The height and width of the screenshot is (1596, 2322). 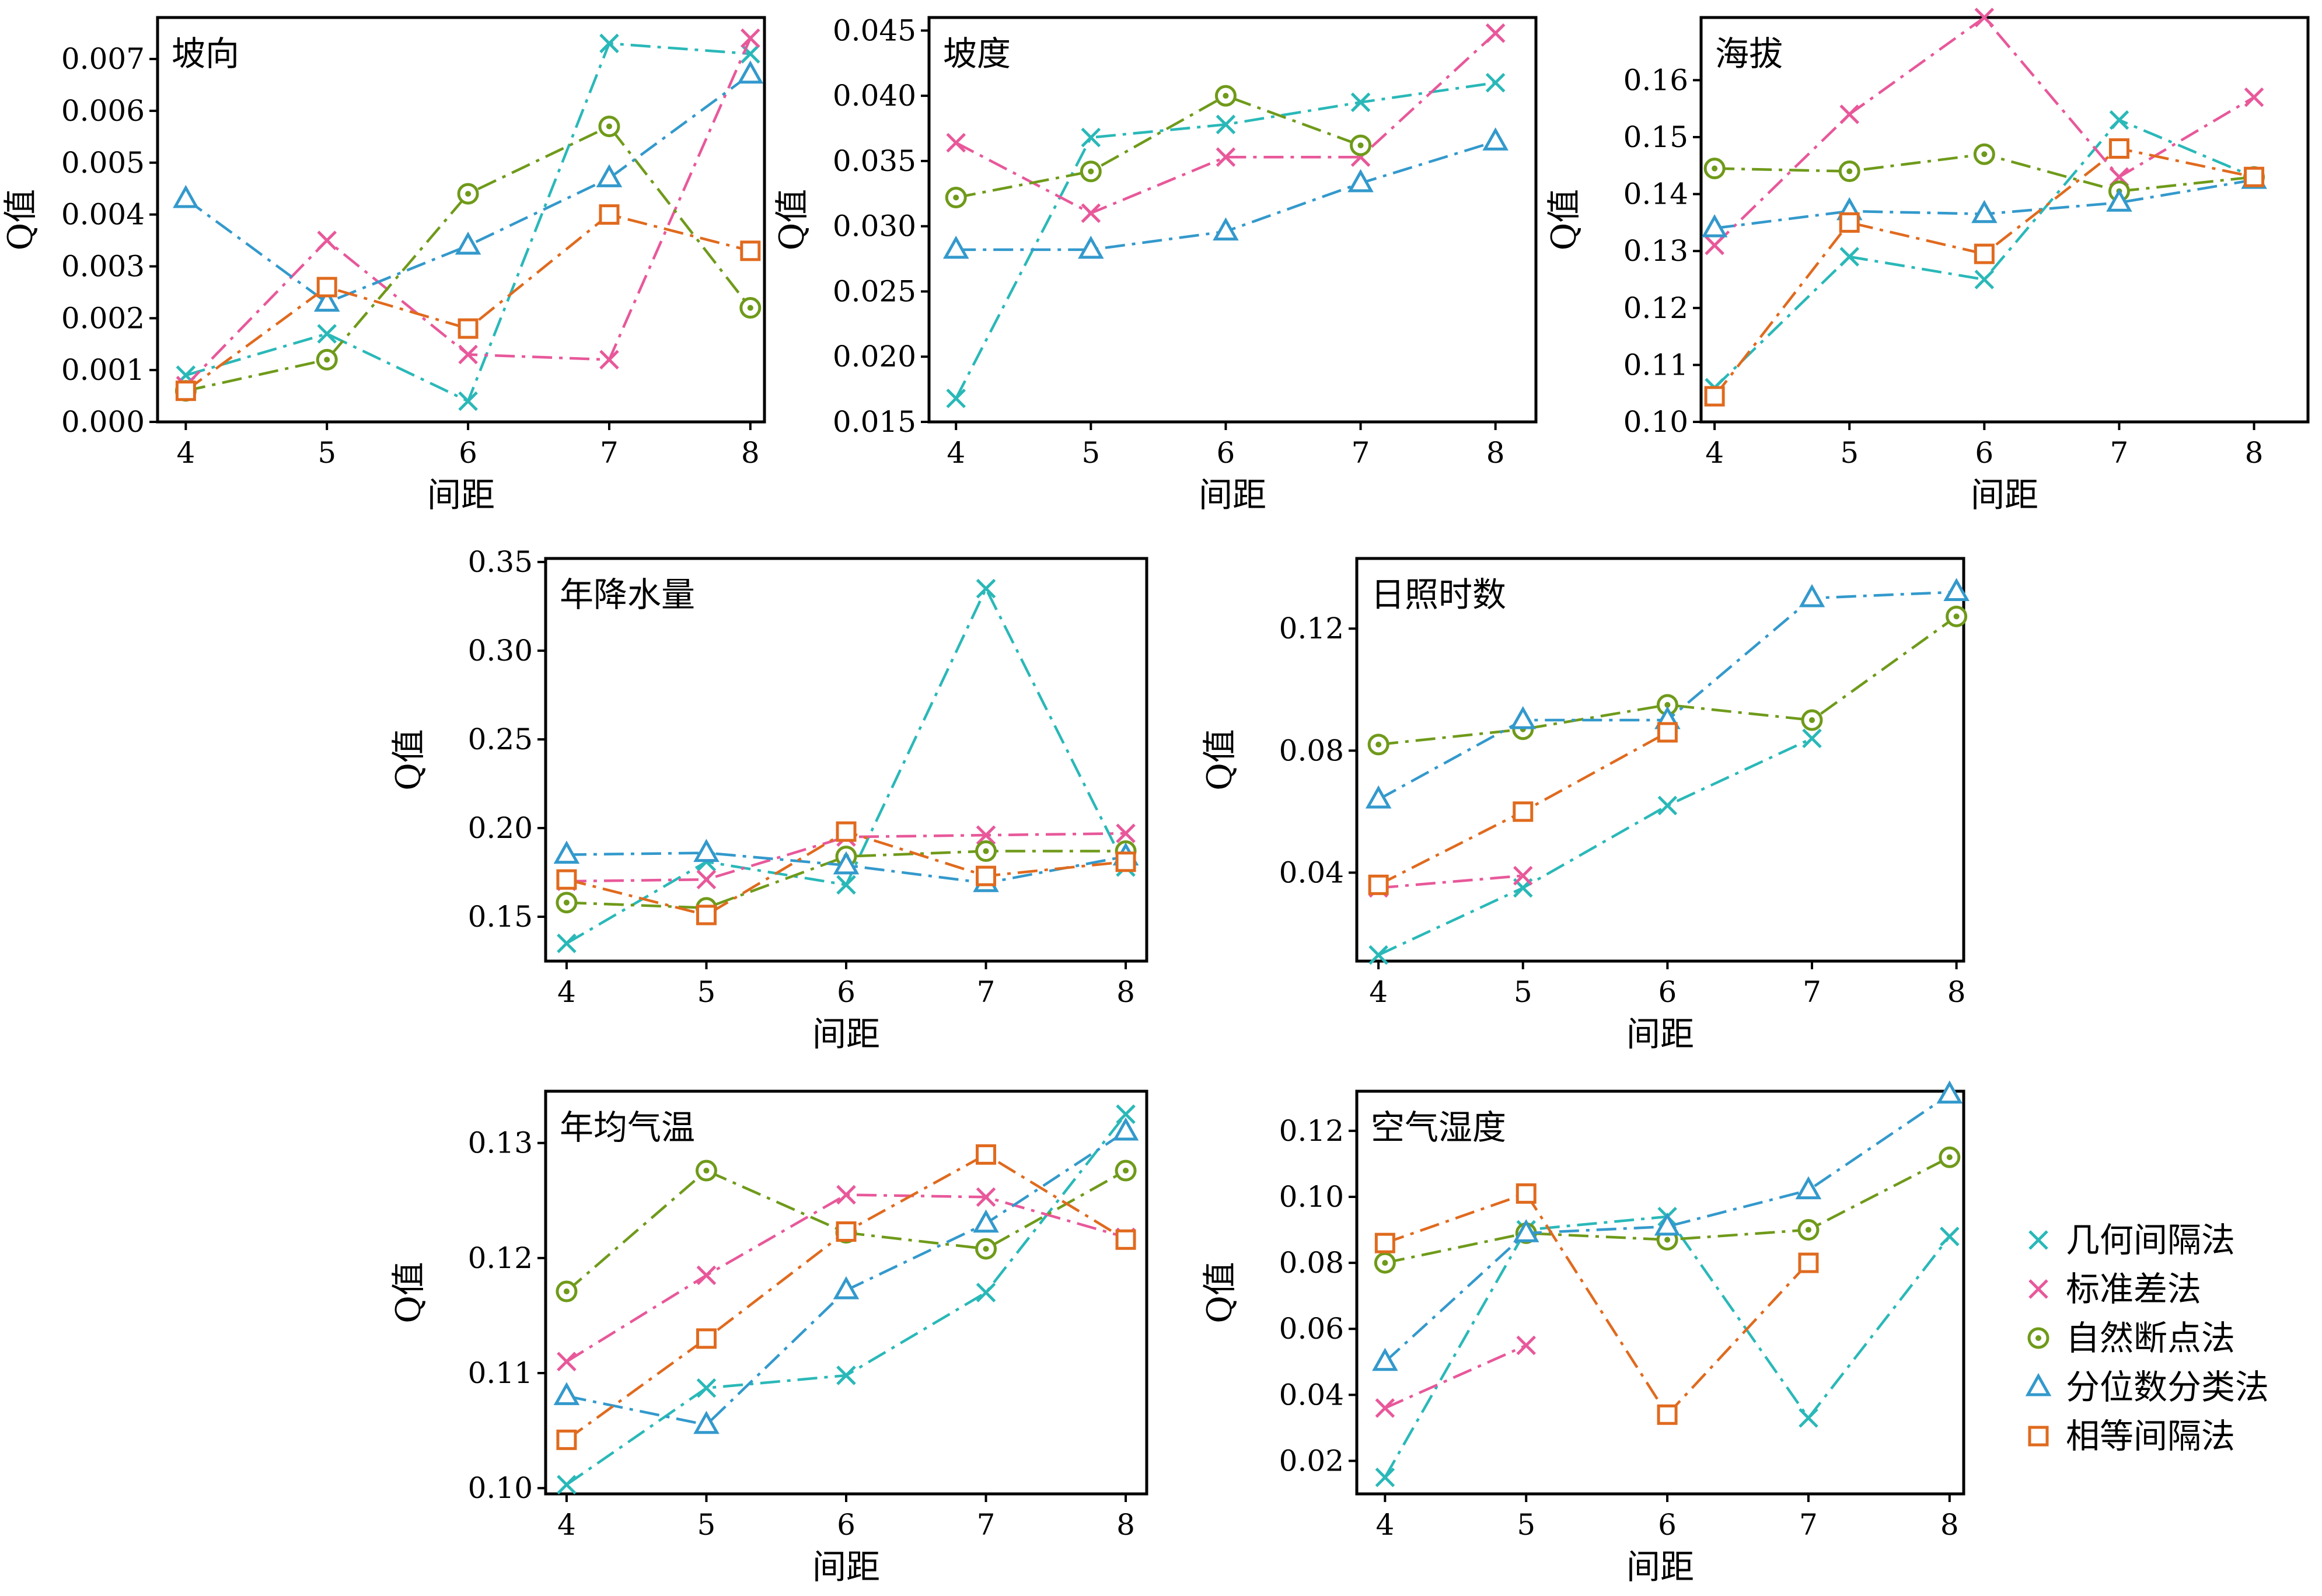 I want to click on y-tick-label: 0.12, so click(x=1311, y=1131).